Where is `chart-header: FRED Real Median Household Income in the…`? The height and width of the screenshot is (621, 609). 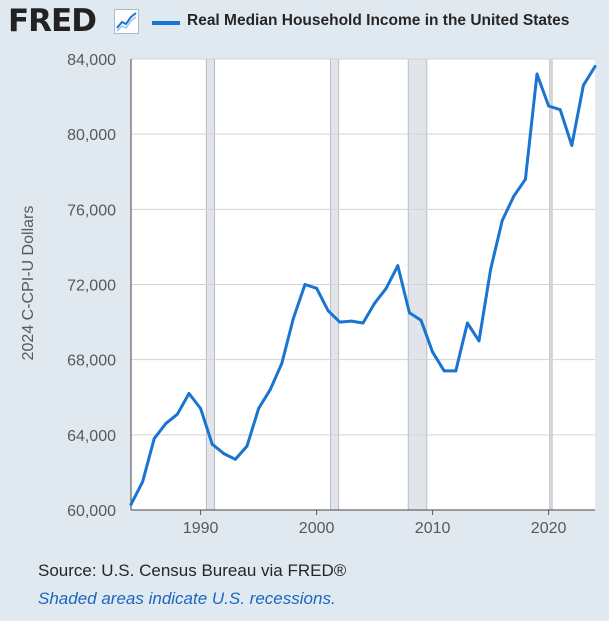 chart-header: FRED Real Median Household Income in the… is located at coordinates (304, 22).